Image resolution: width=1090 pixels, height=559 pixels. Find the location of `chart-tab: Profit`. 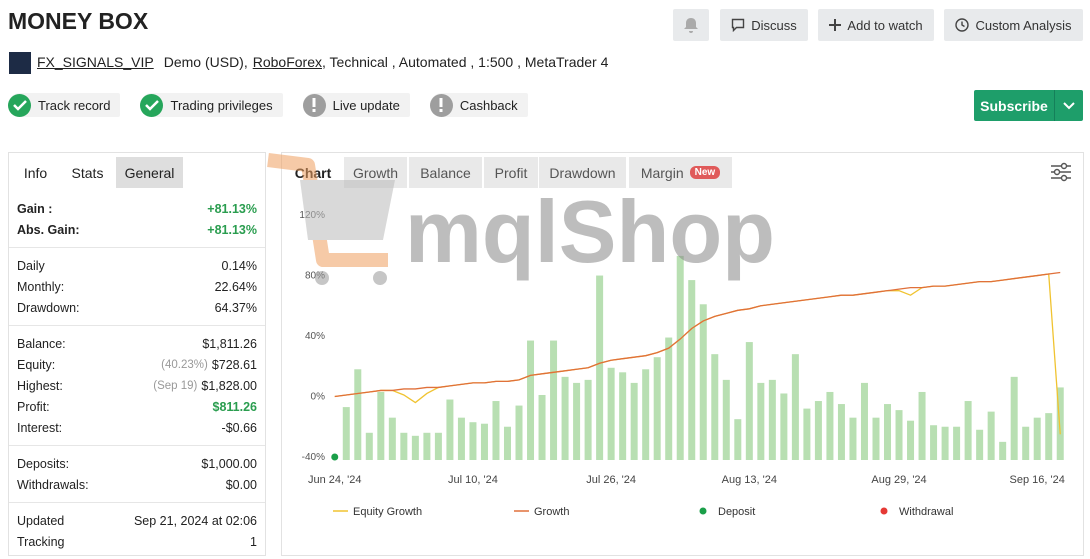

chart-tab: Profit is located at coordinates (511, 172).